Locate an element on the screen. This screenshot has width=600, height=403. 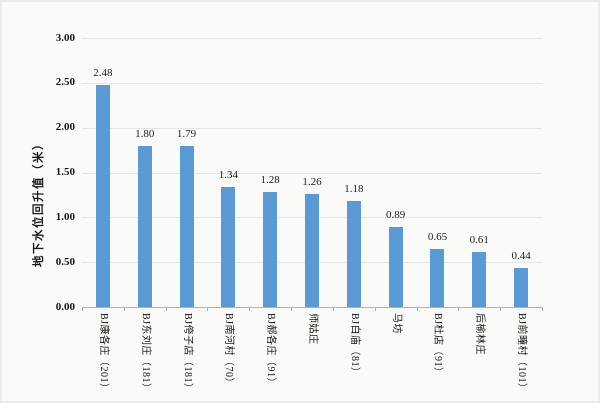
category-label: BJ白庙（81） is located at coordinates (354, 345).